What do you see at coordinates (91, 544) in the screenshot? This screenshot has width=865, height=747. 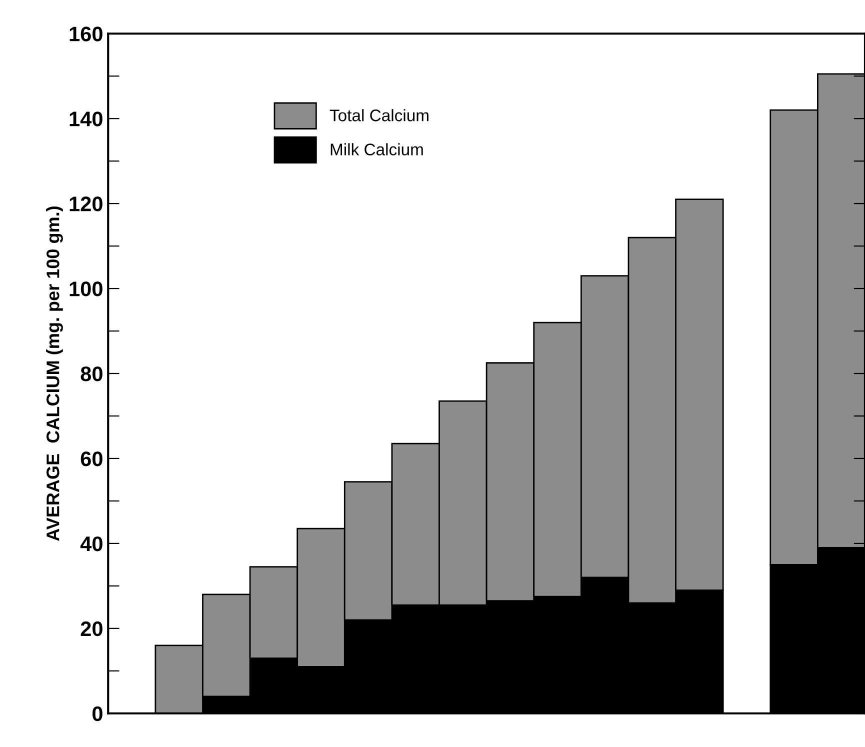 I see `y-tick-label: 40` at bounding box center [91, 544].